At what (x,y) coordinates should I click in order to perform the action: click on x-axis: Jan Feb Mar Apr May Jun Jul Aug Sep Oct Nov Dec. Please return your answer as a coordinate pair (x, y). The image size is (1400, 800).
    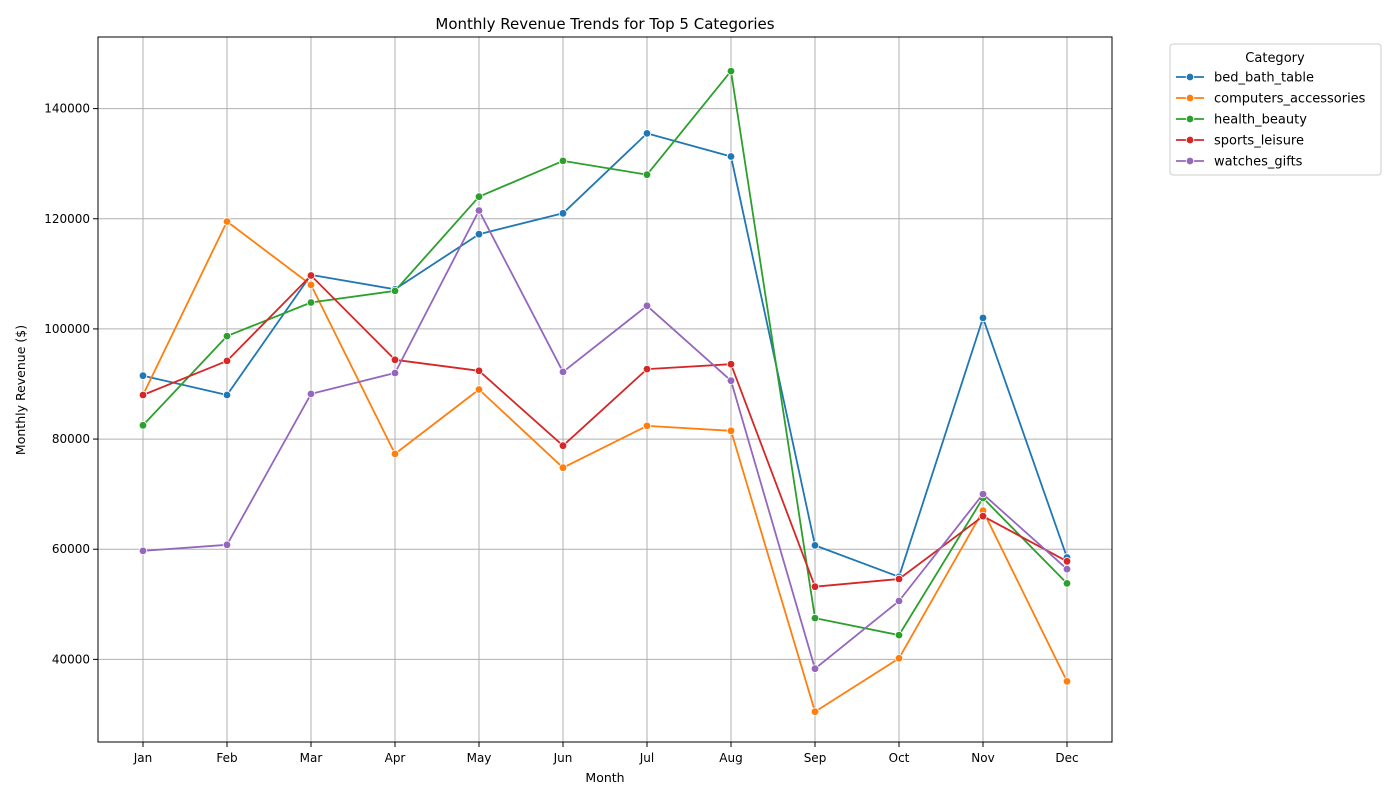
    Looking at the image, I should click on (606, 753).